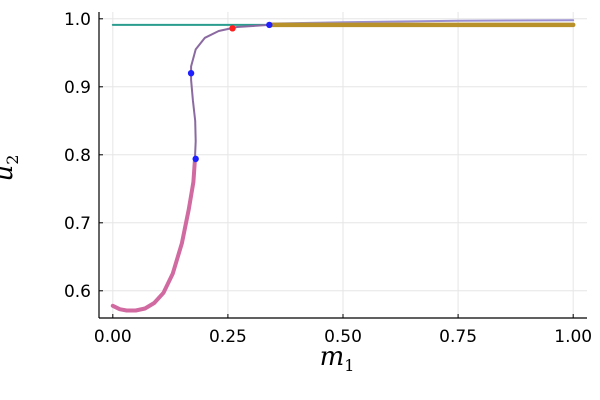  I want to click on x-axis-label-base: m, so click(332, 357).